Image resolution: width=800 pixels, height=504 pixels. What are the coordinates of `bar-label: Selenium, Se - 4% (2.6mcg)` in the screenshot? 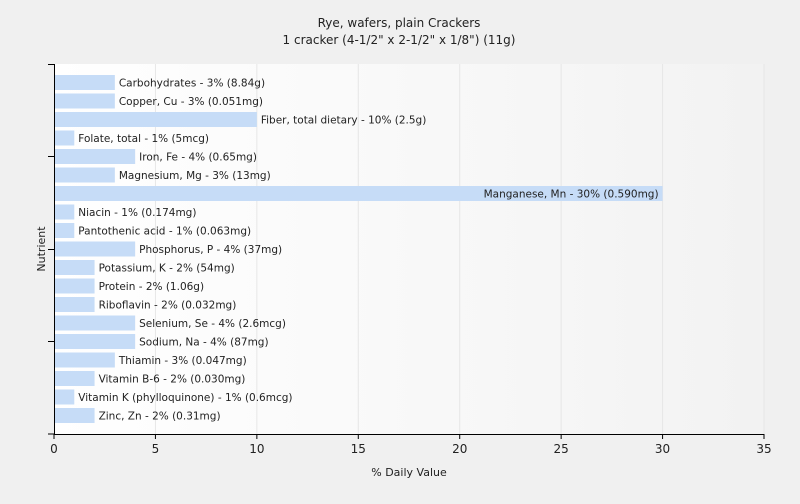 It's located at (212, 324).